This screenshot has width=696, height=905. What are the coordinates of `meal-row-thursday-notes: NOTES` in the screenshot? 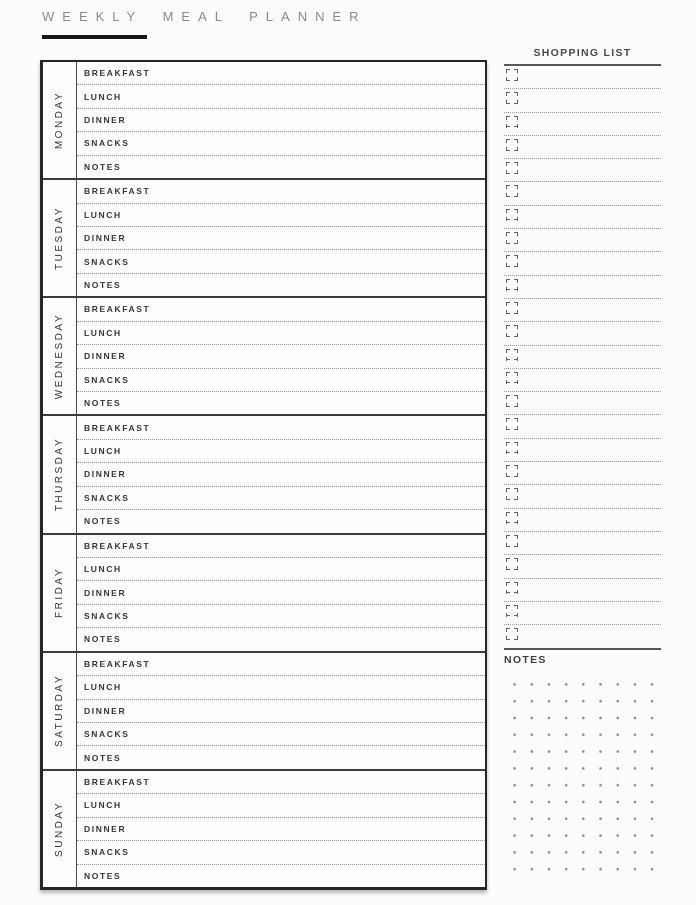 It's located at (281, 521).